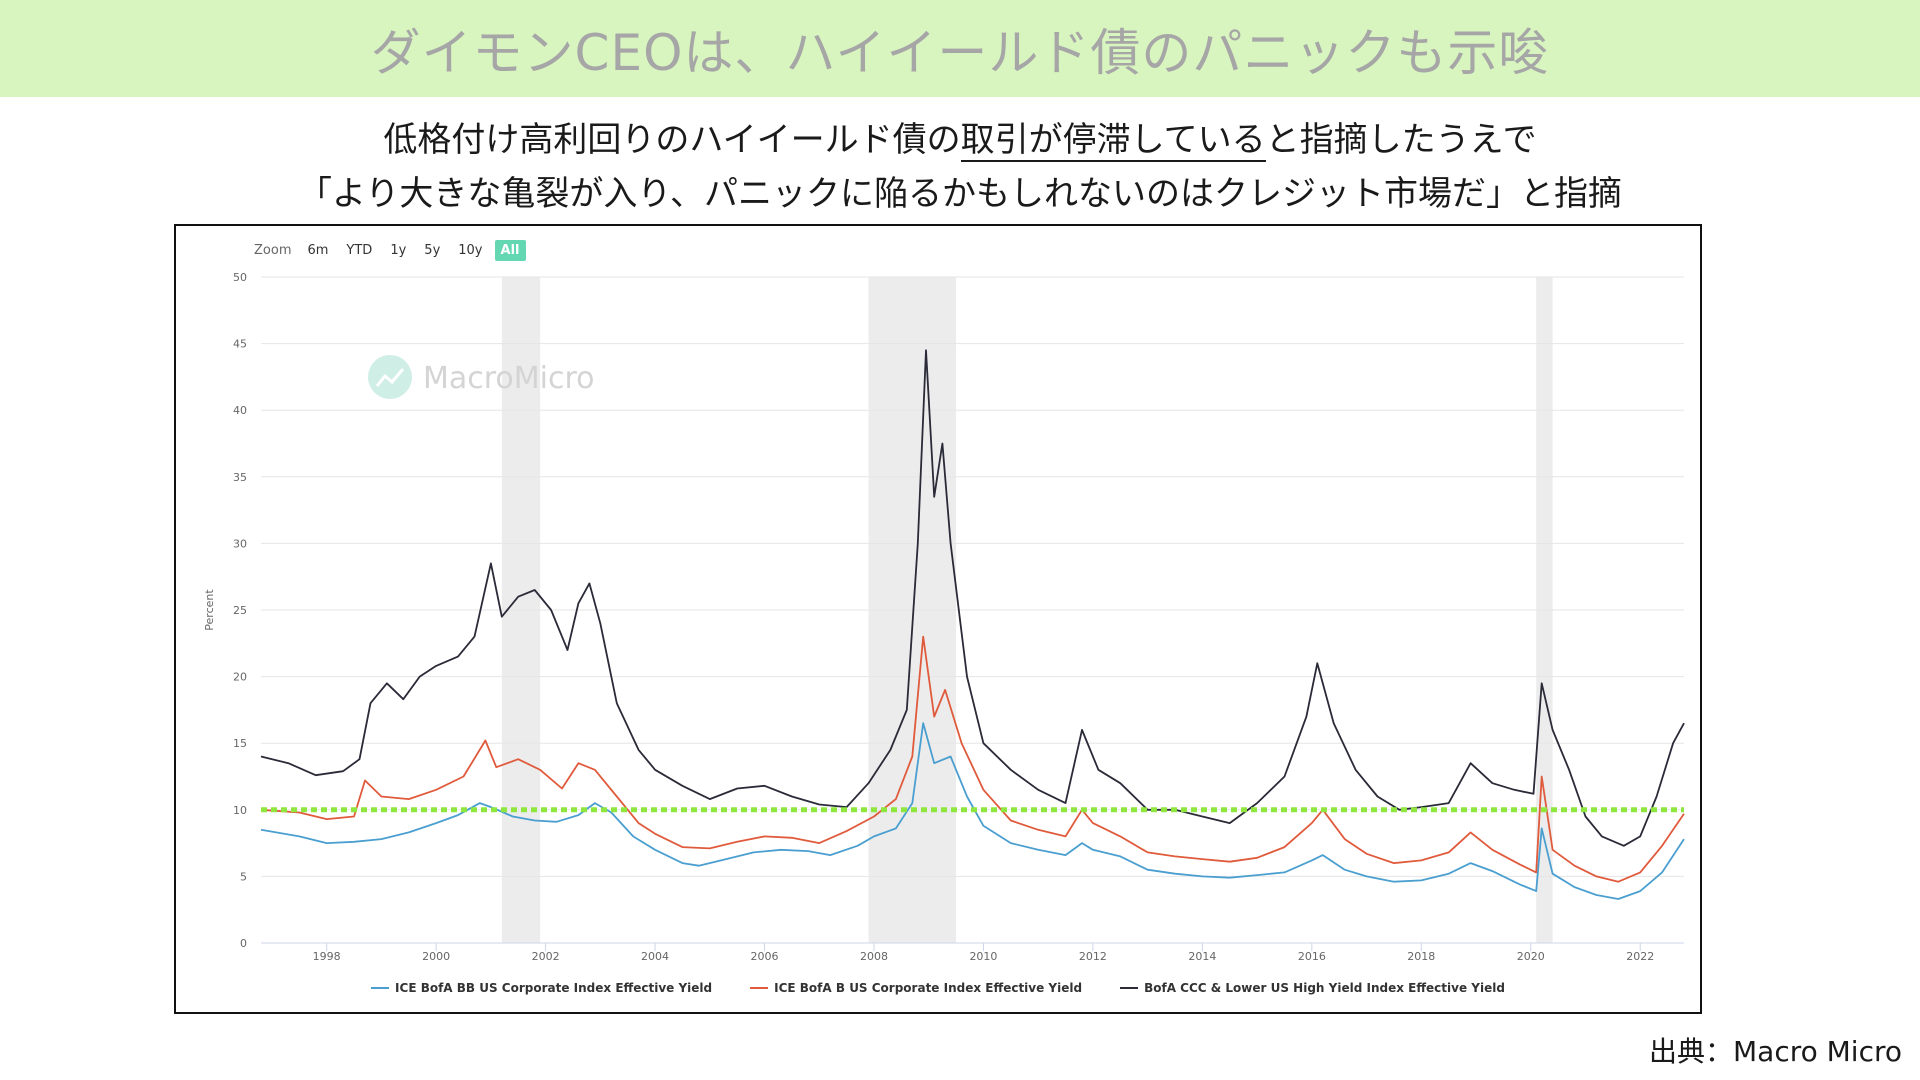  Describe the element at coordinates (655, 956) in the screenshot. I see `x-tick-label: 2004` at that location.